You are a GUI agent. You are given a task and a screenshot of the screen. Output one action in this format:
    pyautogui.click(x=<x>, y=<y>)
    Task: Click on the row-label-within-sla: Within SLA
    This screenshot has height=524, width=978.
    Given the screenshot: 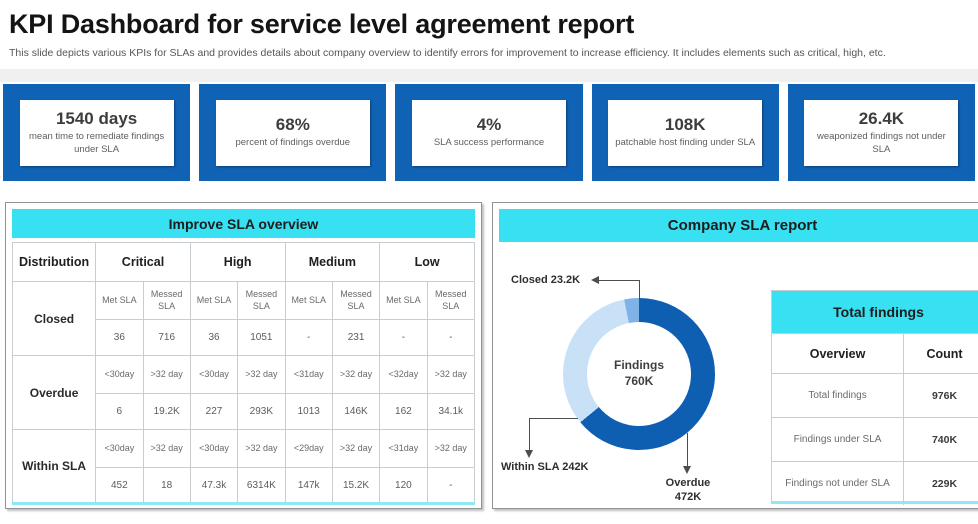 What is the action you would take?
    pyautogui.click(x=54, y=466)
    